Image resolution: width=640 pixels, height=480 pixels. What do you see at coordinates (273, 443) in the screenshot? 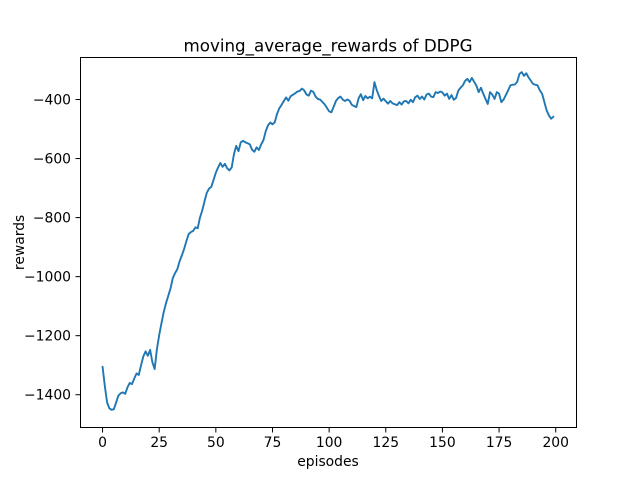
I see `x-tick-label: 75` at bounding box center [273, 443].